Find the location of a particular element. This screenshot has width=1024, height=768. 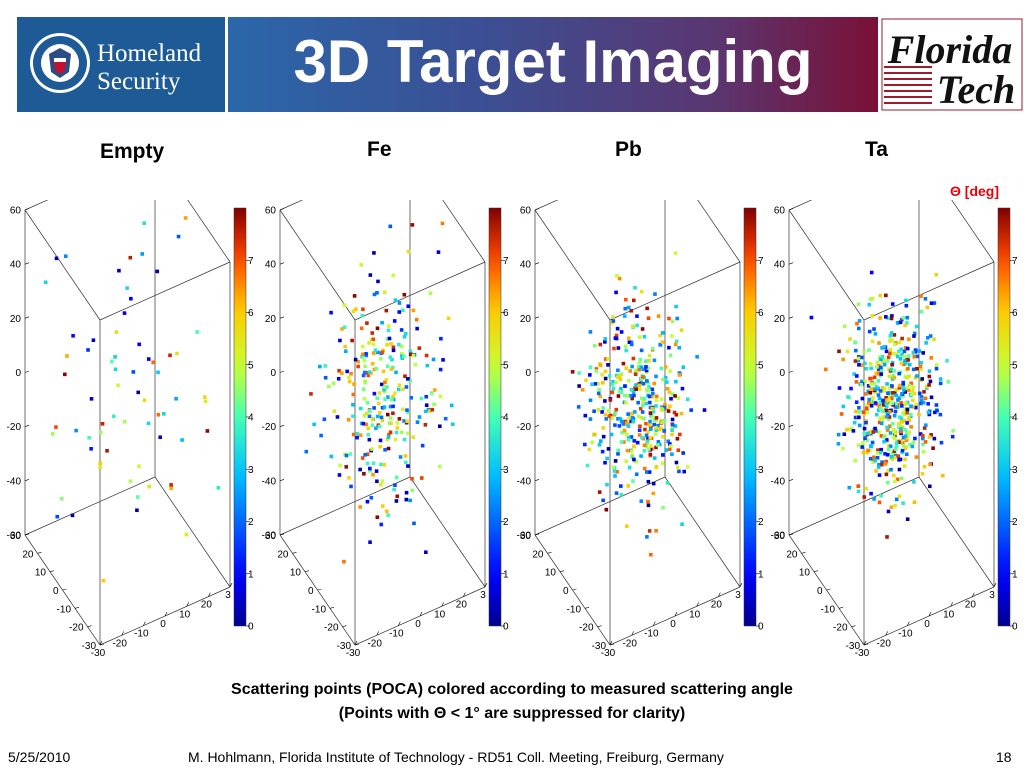

colorbar-tick-label: 0 is located at coordinates (506, 627).